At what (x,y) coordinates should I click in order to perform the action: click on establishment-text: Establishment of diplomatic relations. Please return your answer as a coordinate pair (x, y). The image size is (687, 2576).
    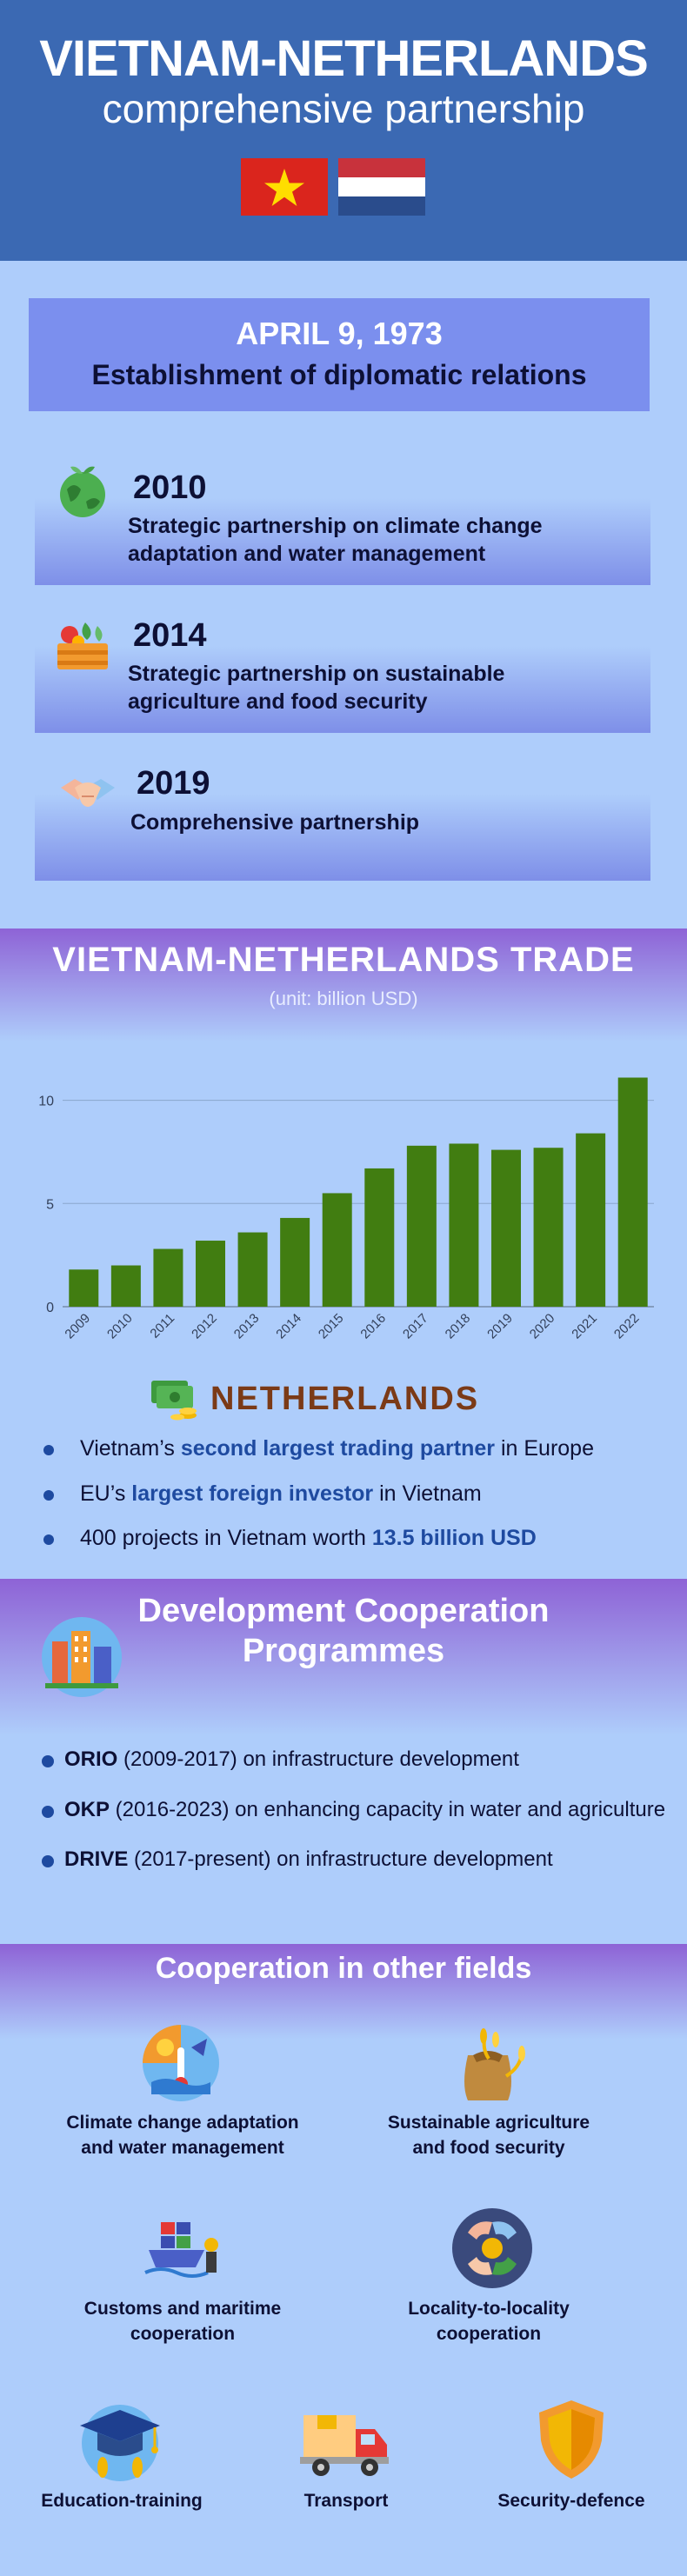
    Looking at the image, I should click on (339, 374).